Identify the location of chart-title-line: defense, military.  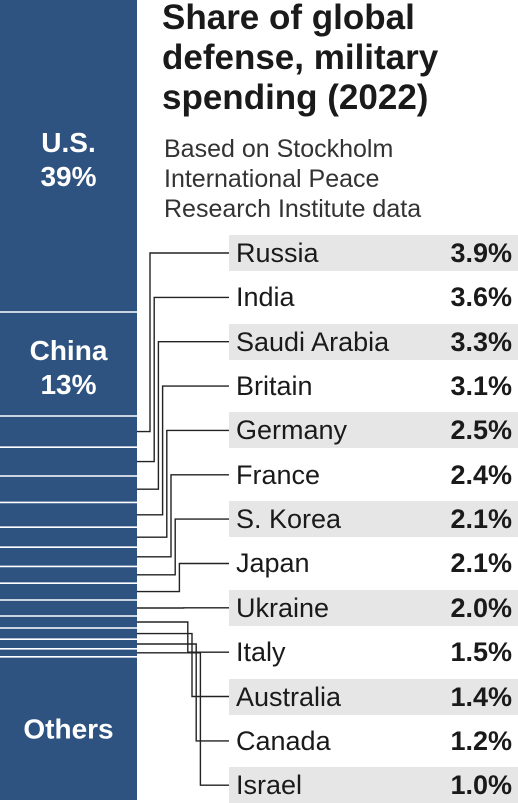
(340, 58).